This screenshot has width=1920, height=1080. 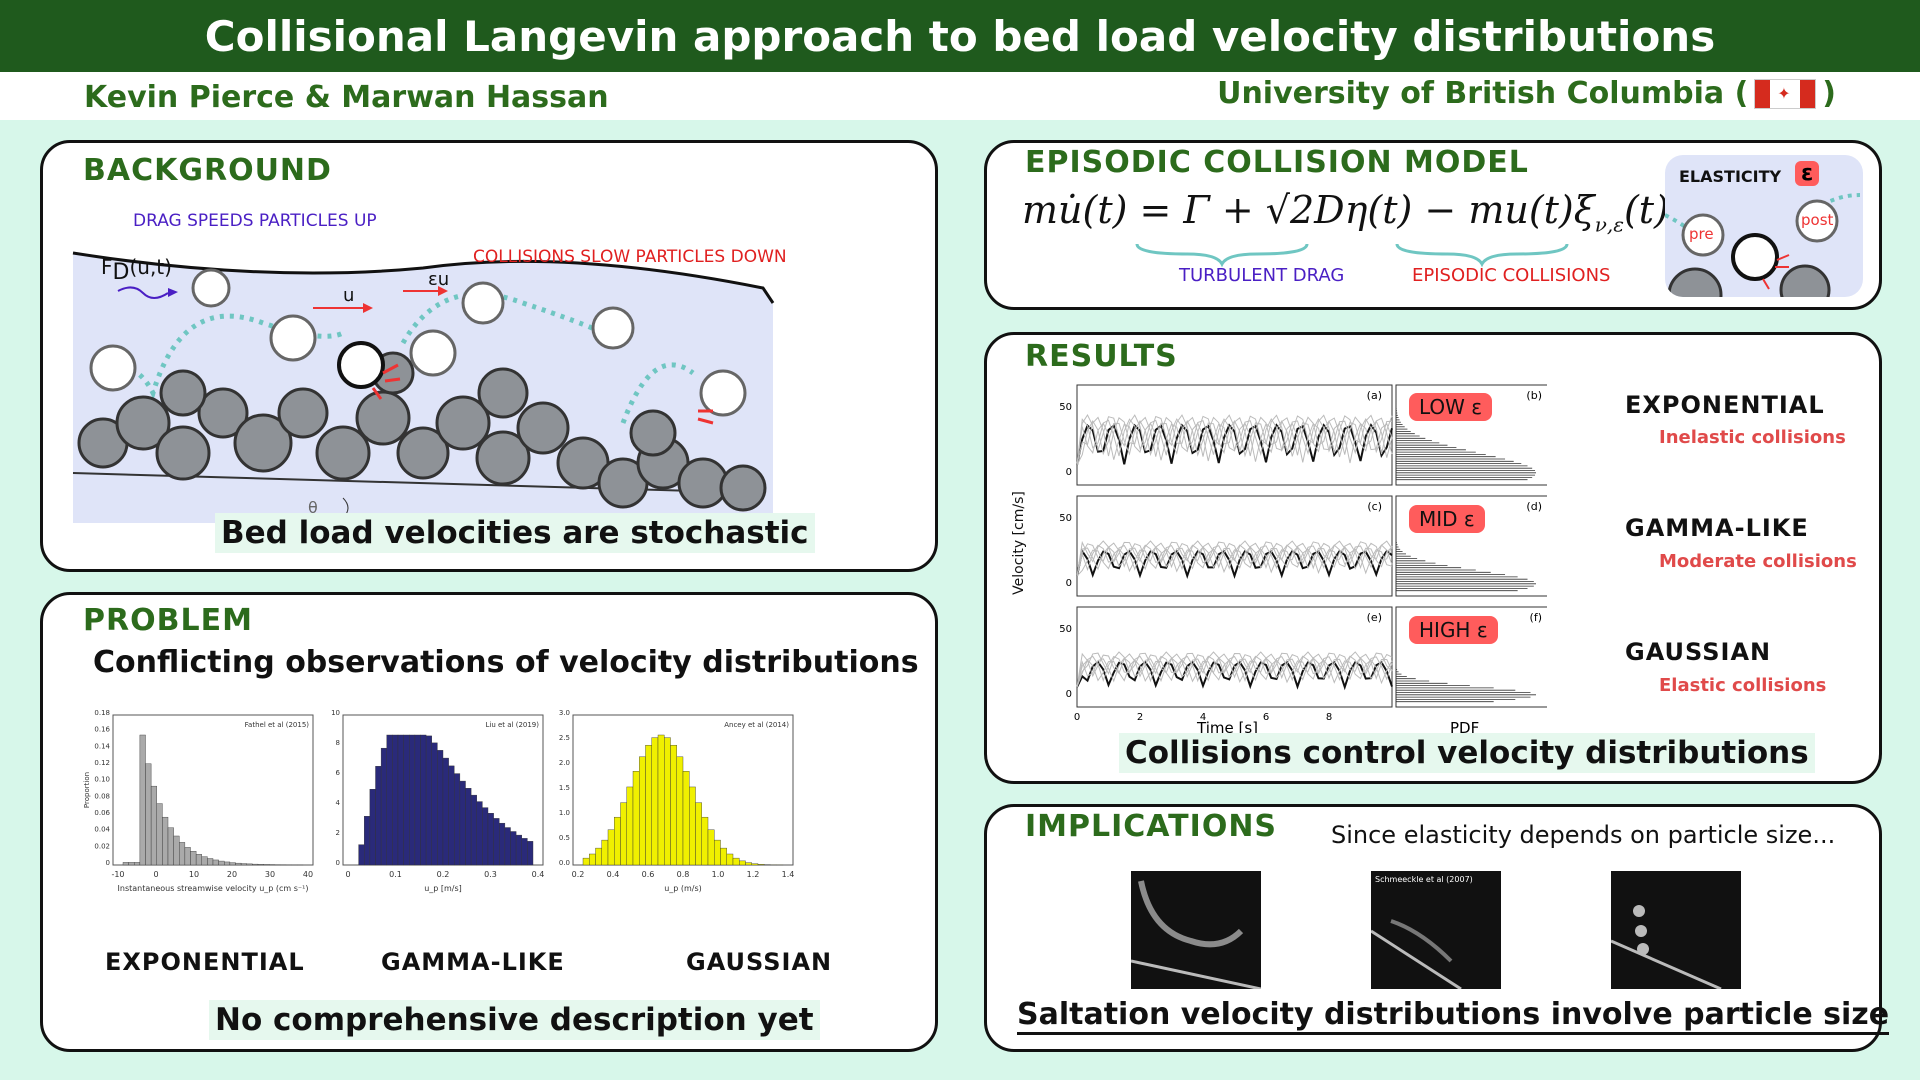 What do you see at coordinates (1701, 234) in the screenshot?
I see `pre-label: pre` at bounding box center [1701, 234].